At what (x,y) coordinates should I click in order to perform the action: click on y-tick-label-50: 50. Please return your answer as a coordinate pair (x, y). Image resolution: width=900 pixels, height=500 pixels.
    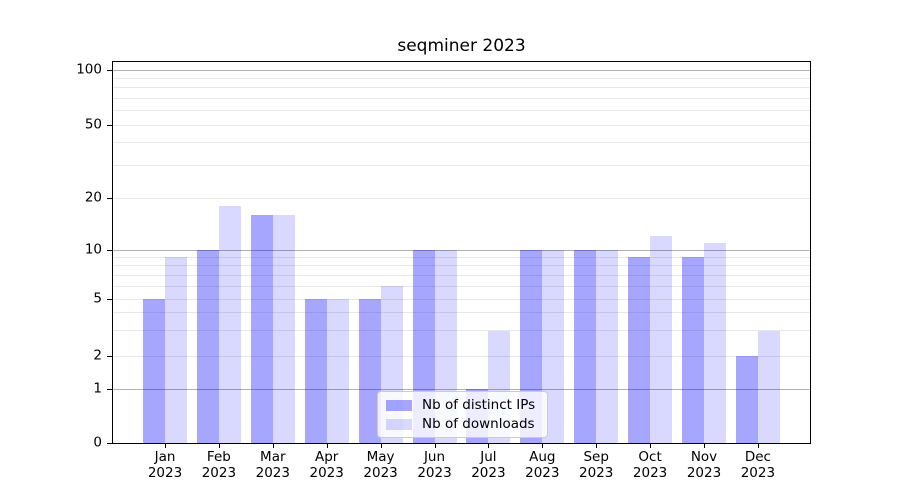
    Looking at the image, I should click on (93, 124).